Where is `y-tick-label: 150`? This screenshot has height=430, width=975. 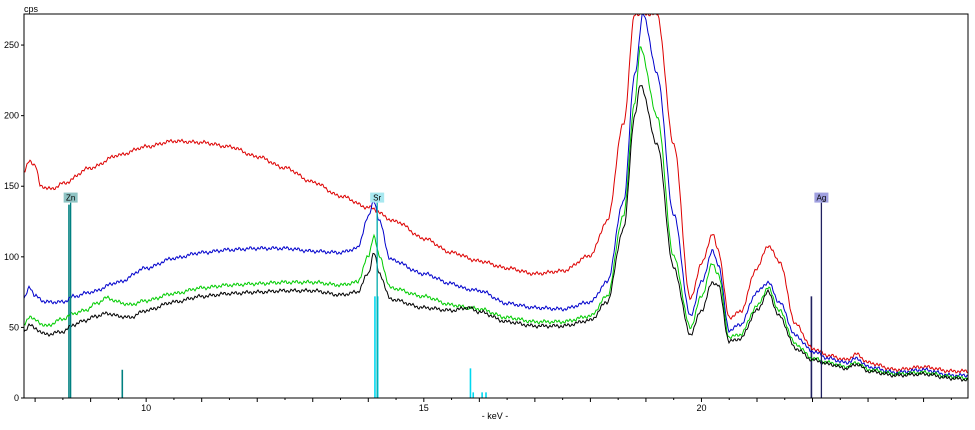 y-tick-label: 150 is located at coordinates (11, 186).